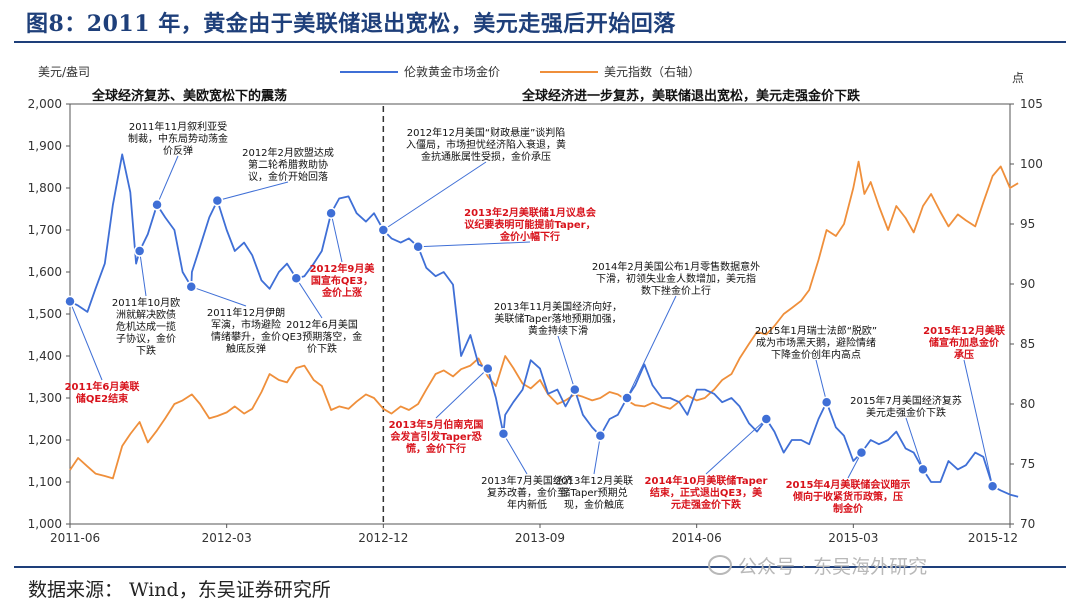 Image resolution: width=1080 pixels, height=611 pixels. I want to click on annotation-text: 2015年1月瑞士法郎“脱欧”成为市场黑天鹅，避险情绪下降金价创年内高点, so click(816, 342).